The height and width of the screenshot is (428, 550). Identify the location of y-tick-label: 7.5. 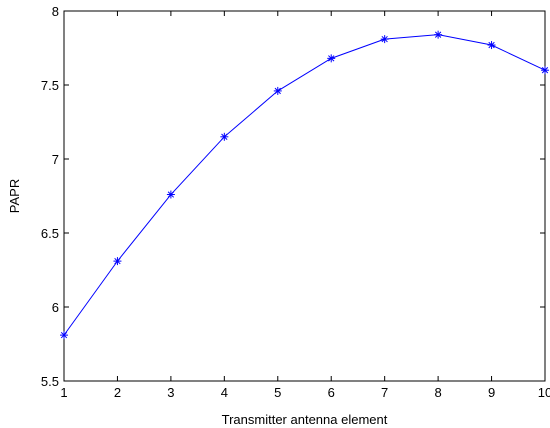
(50, 85).